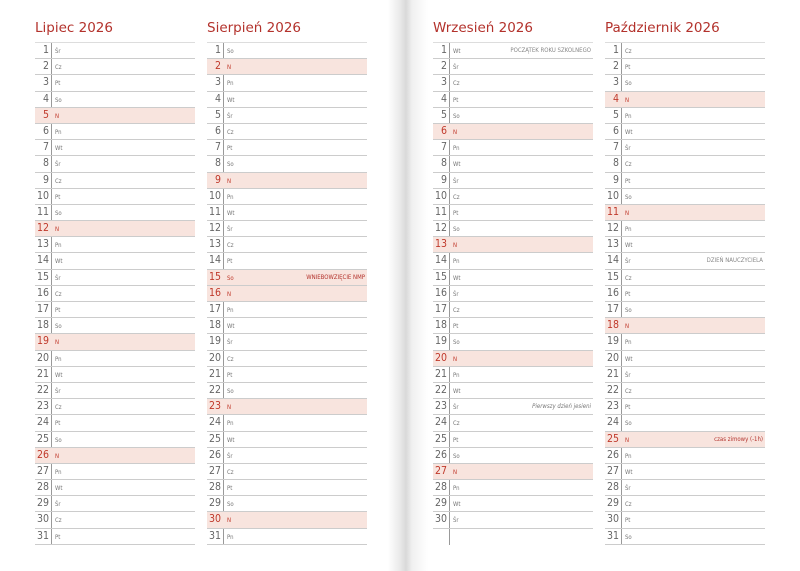 The image size is (800, 571). I want to click on day-number: 6, so click(615, 130).